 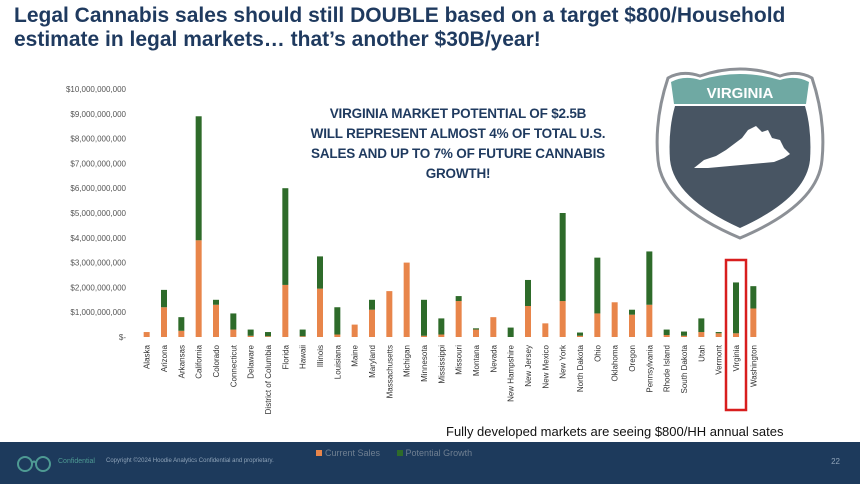 What do you see at coordinates (164, 358) in the screenshot?
I see `x-tick-label: Arizona` at bounding box center [164, 358].